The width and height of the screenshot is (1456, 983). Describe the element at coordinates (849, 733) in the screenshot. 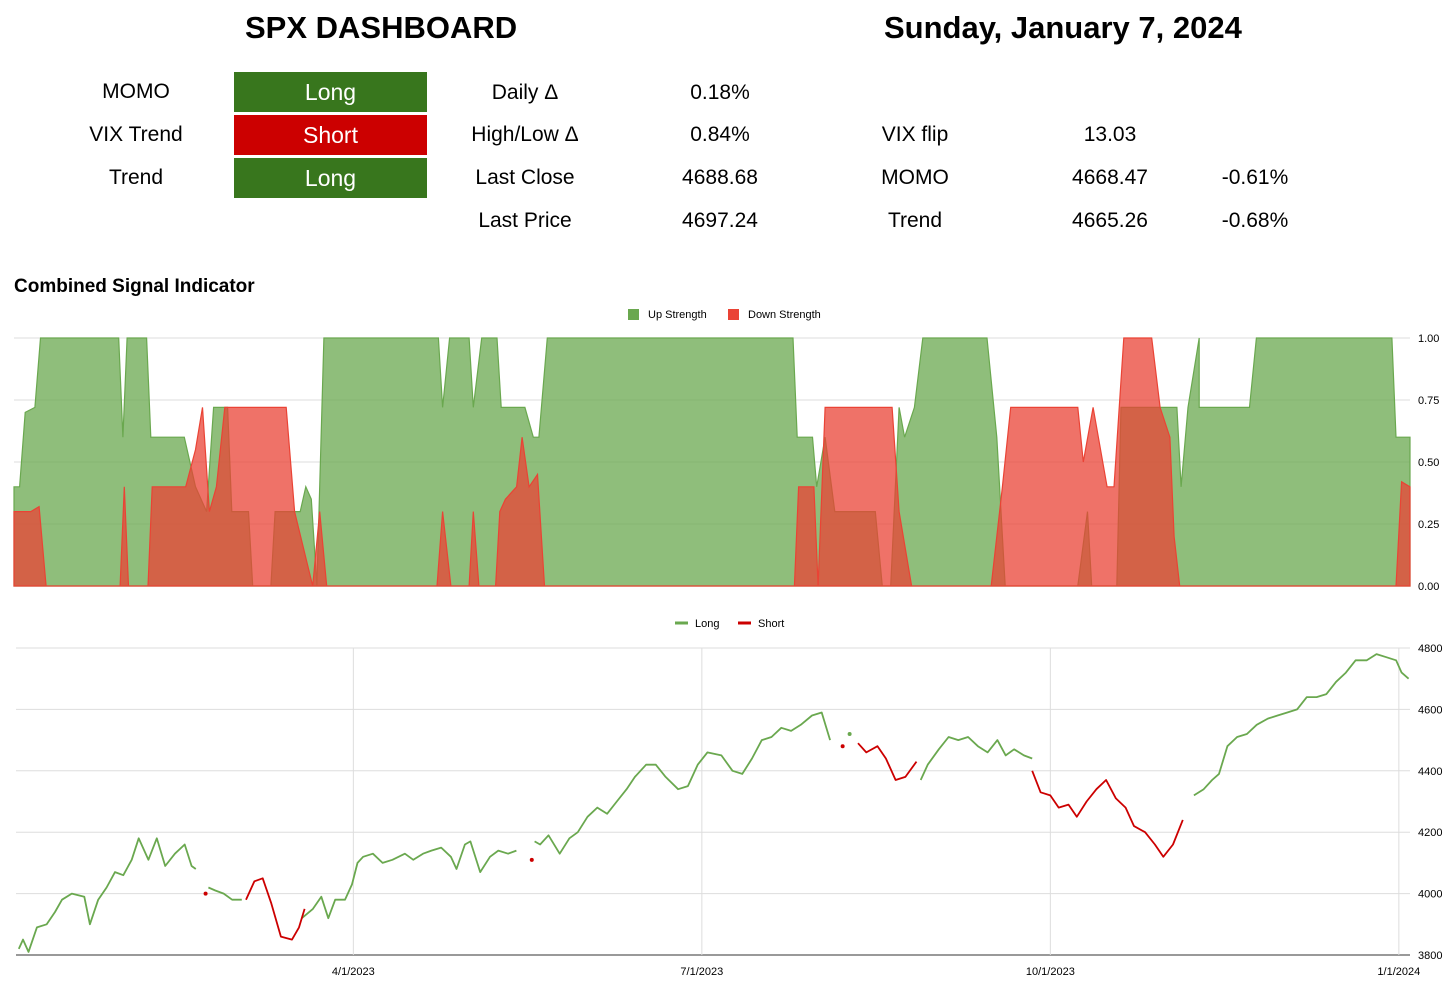

I see `long-point` at that location.